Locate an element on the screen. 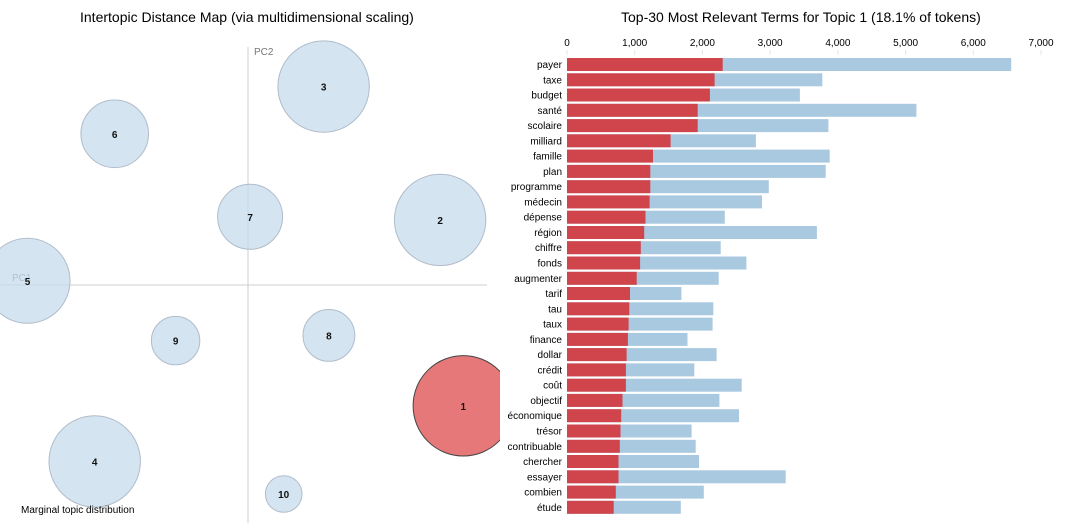 The width and height of the screenshot is (1067, 523). term-label: chiffre is located at coordinates (548, 248).